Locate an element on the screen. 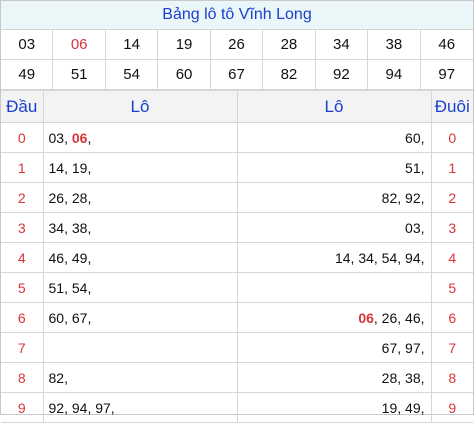 This screenshot has height=423, width=474. loto-row: 6 60, 67, 06, 26, 46, 6 is located at coordinates (237, 317).